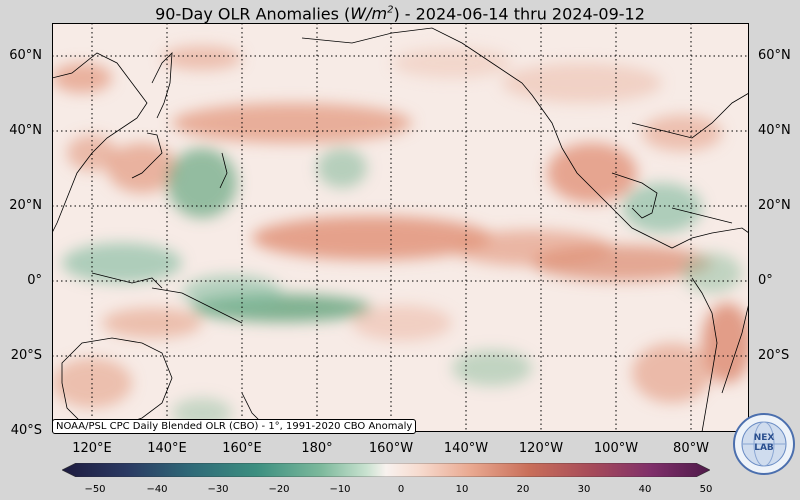 Image resolution: width=800 pixels, height=500 pixels. I want to click on lat-label-60n-right: 60°N, so click(774, 55).